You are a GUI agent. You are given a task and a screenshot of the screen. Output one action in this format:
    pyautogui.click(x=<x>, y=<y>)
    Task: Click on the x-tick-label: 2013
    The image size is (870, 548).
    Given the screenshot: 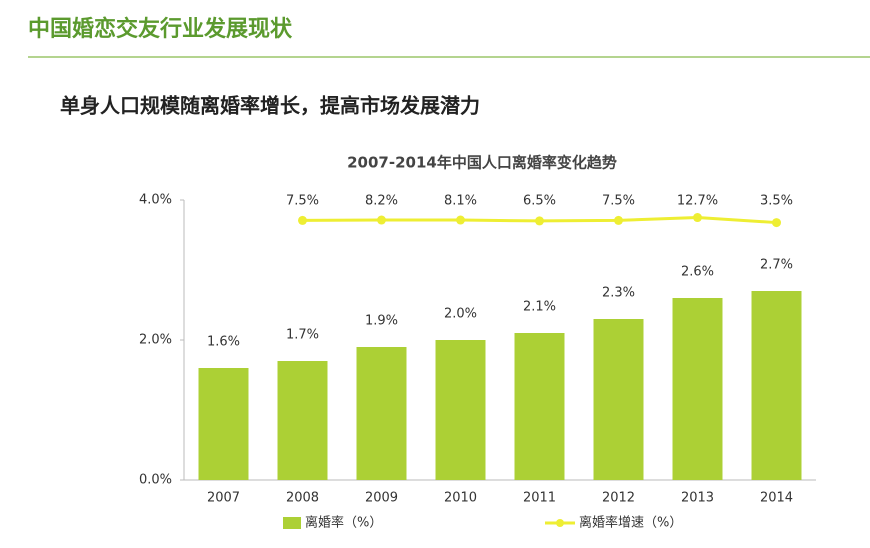 What is the action you would take?
    pyautogui.click(x=697, y=498)
    